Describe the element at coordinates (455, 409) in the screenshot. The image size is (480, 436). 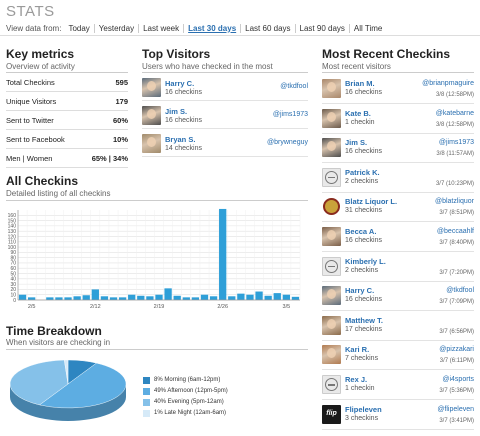
I see `twitter-handle-link: @flipeleven` at that location.